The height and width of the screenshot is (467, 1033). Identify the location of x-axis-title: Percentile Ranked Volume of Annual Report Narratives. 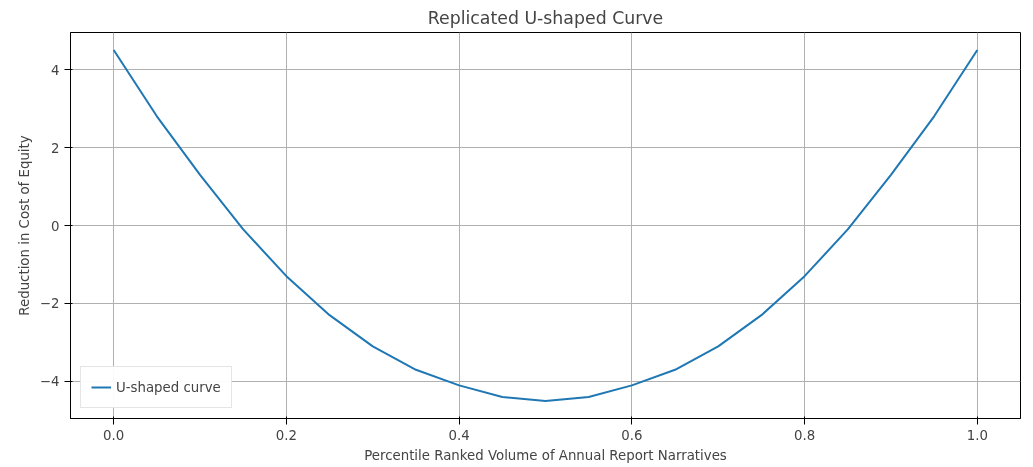
(545, 455).